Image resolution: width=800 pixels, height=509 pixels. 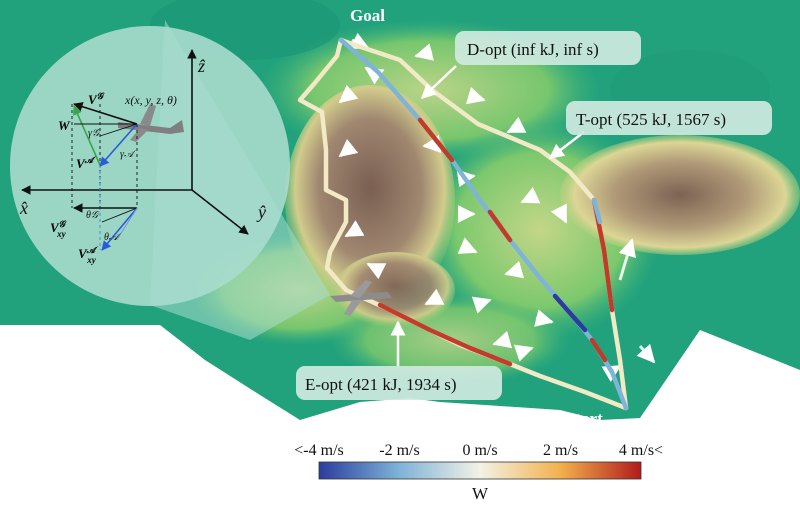 I want to click on label-ground: V𝒢, so click(x=96, y=99).